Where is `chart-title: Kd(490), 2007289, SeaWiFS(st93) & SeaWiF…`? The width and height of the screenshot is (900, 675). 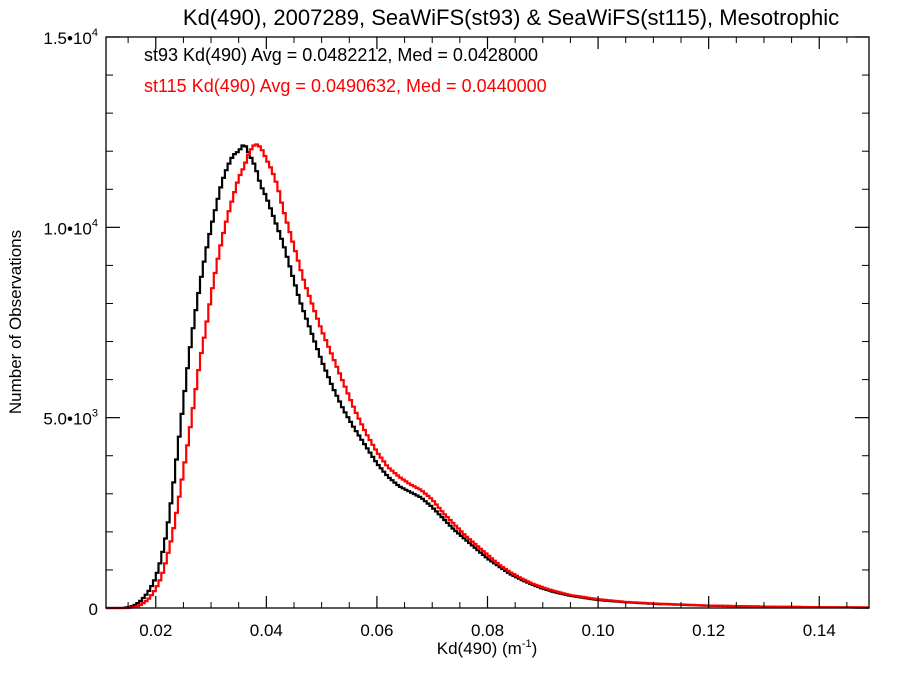 chart-title: Kd(490), 2007289, SeaWiFS(st93) & SeaWiF… is located at coordinates (511, 17).